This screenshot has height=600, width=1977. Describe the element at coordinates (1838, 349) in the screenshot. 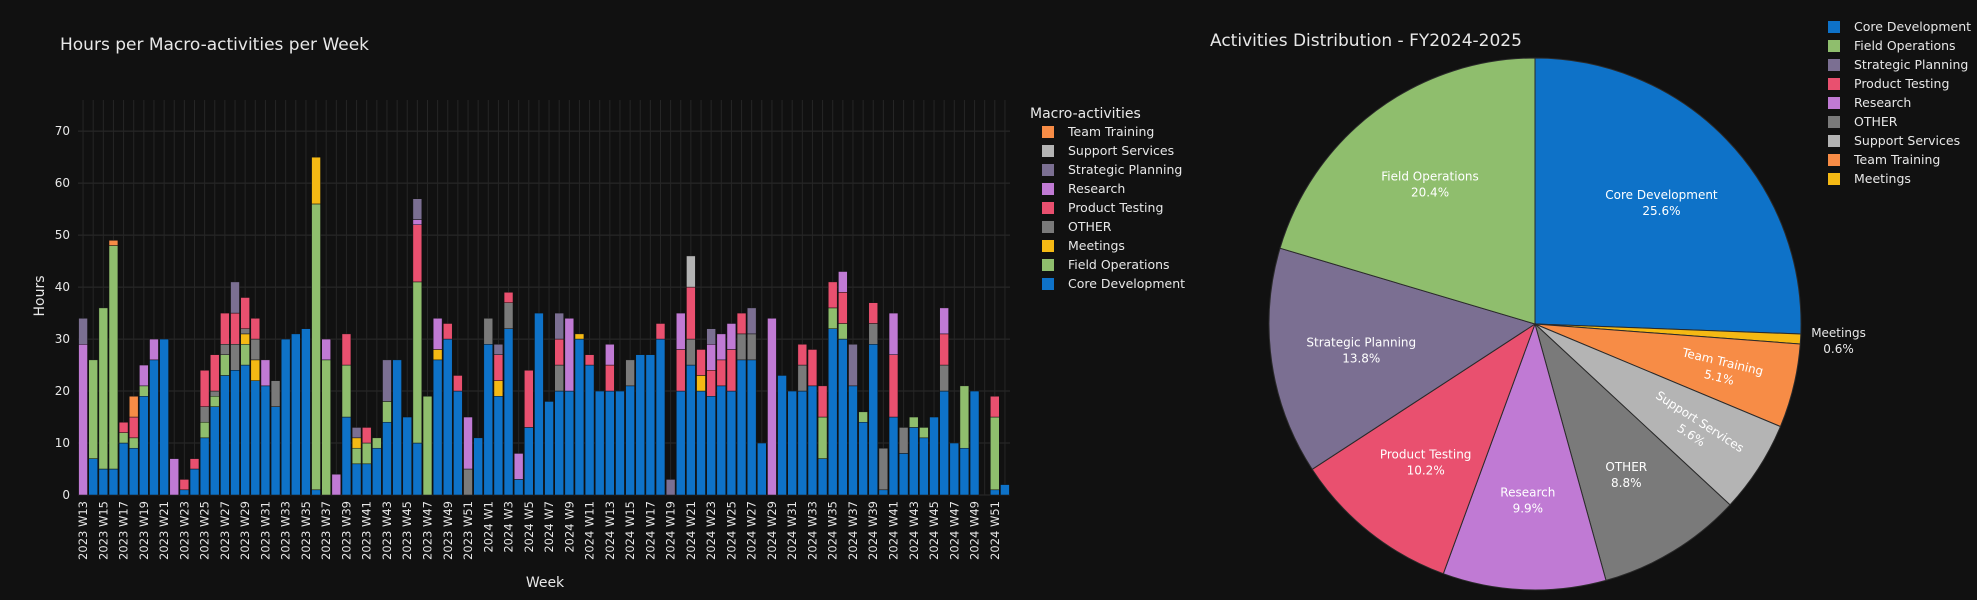

I see `pie-label-value: 0.6%` at that location.